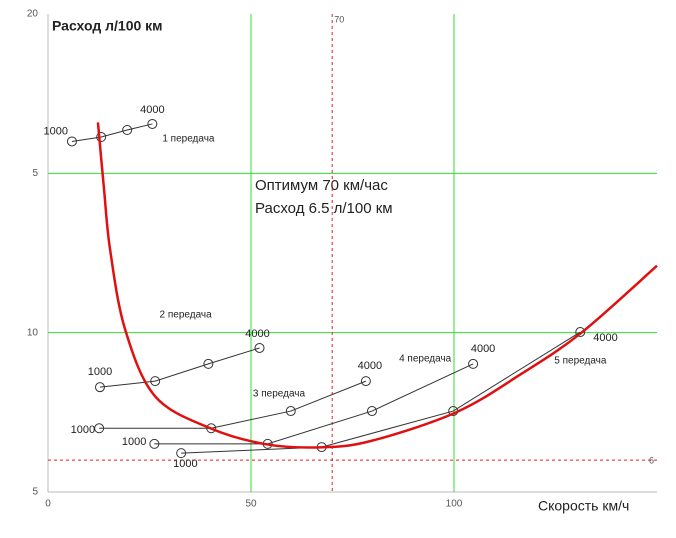 The height and width of the screenshot is (538, 676). I want to click on y-tick-label: 10, so click(33, 332).